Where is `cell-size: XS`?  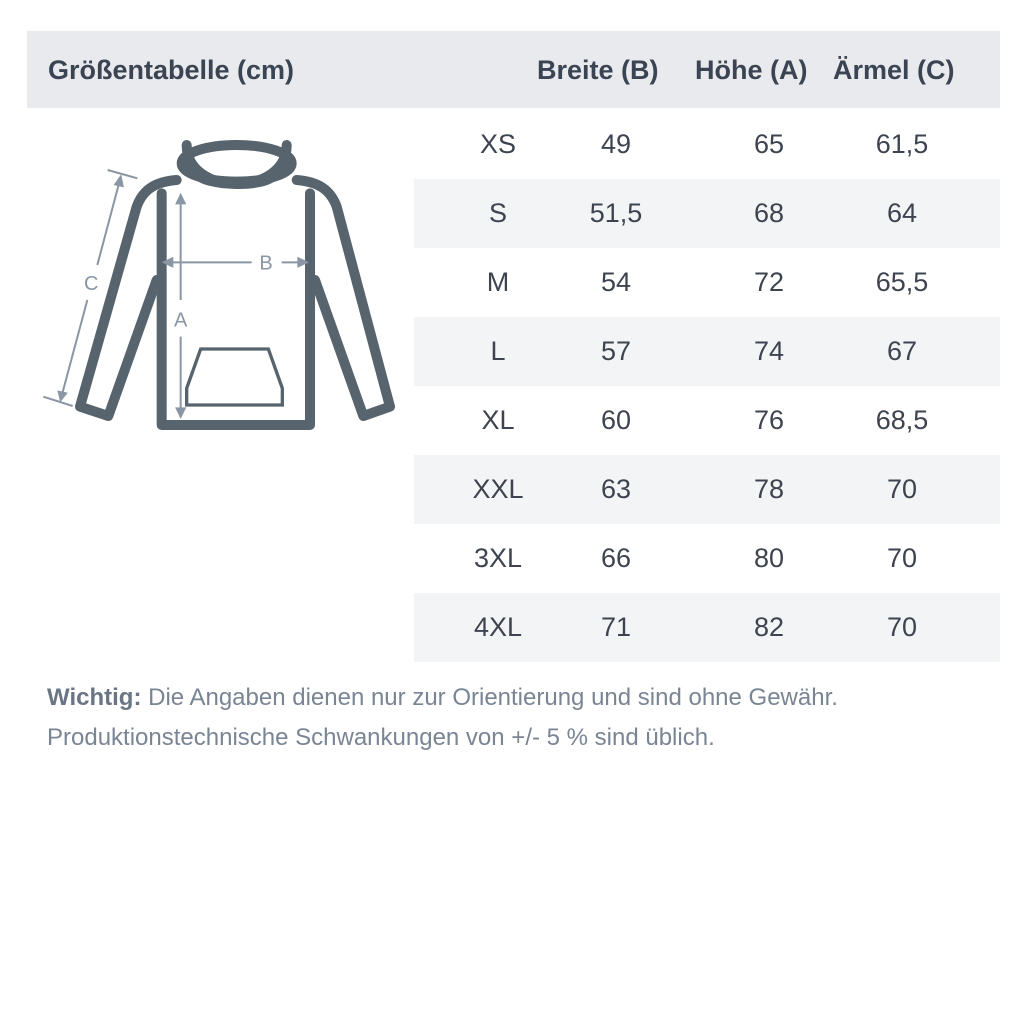
cell-size: XS is located at coordinates (498, 144).